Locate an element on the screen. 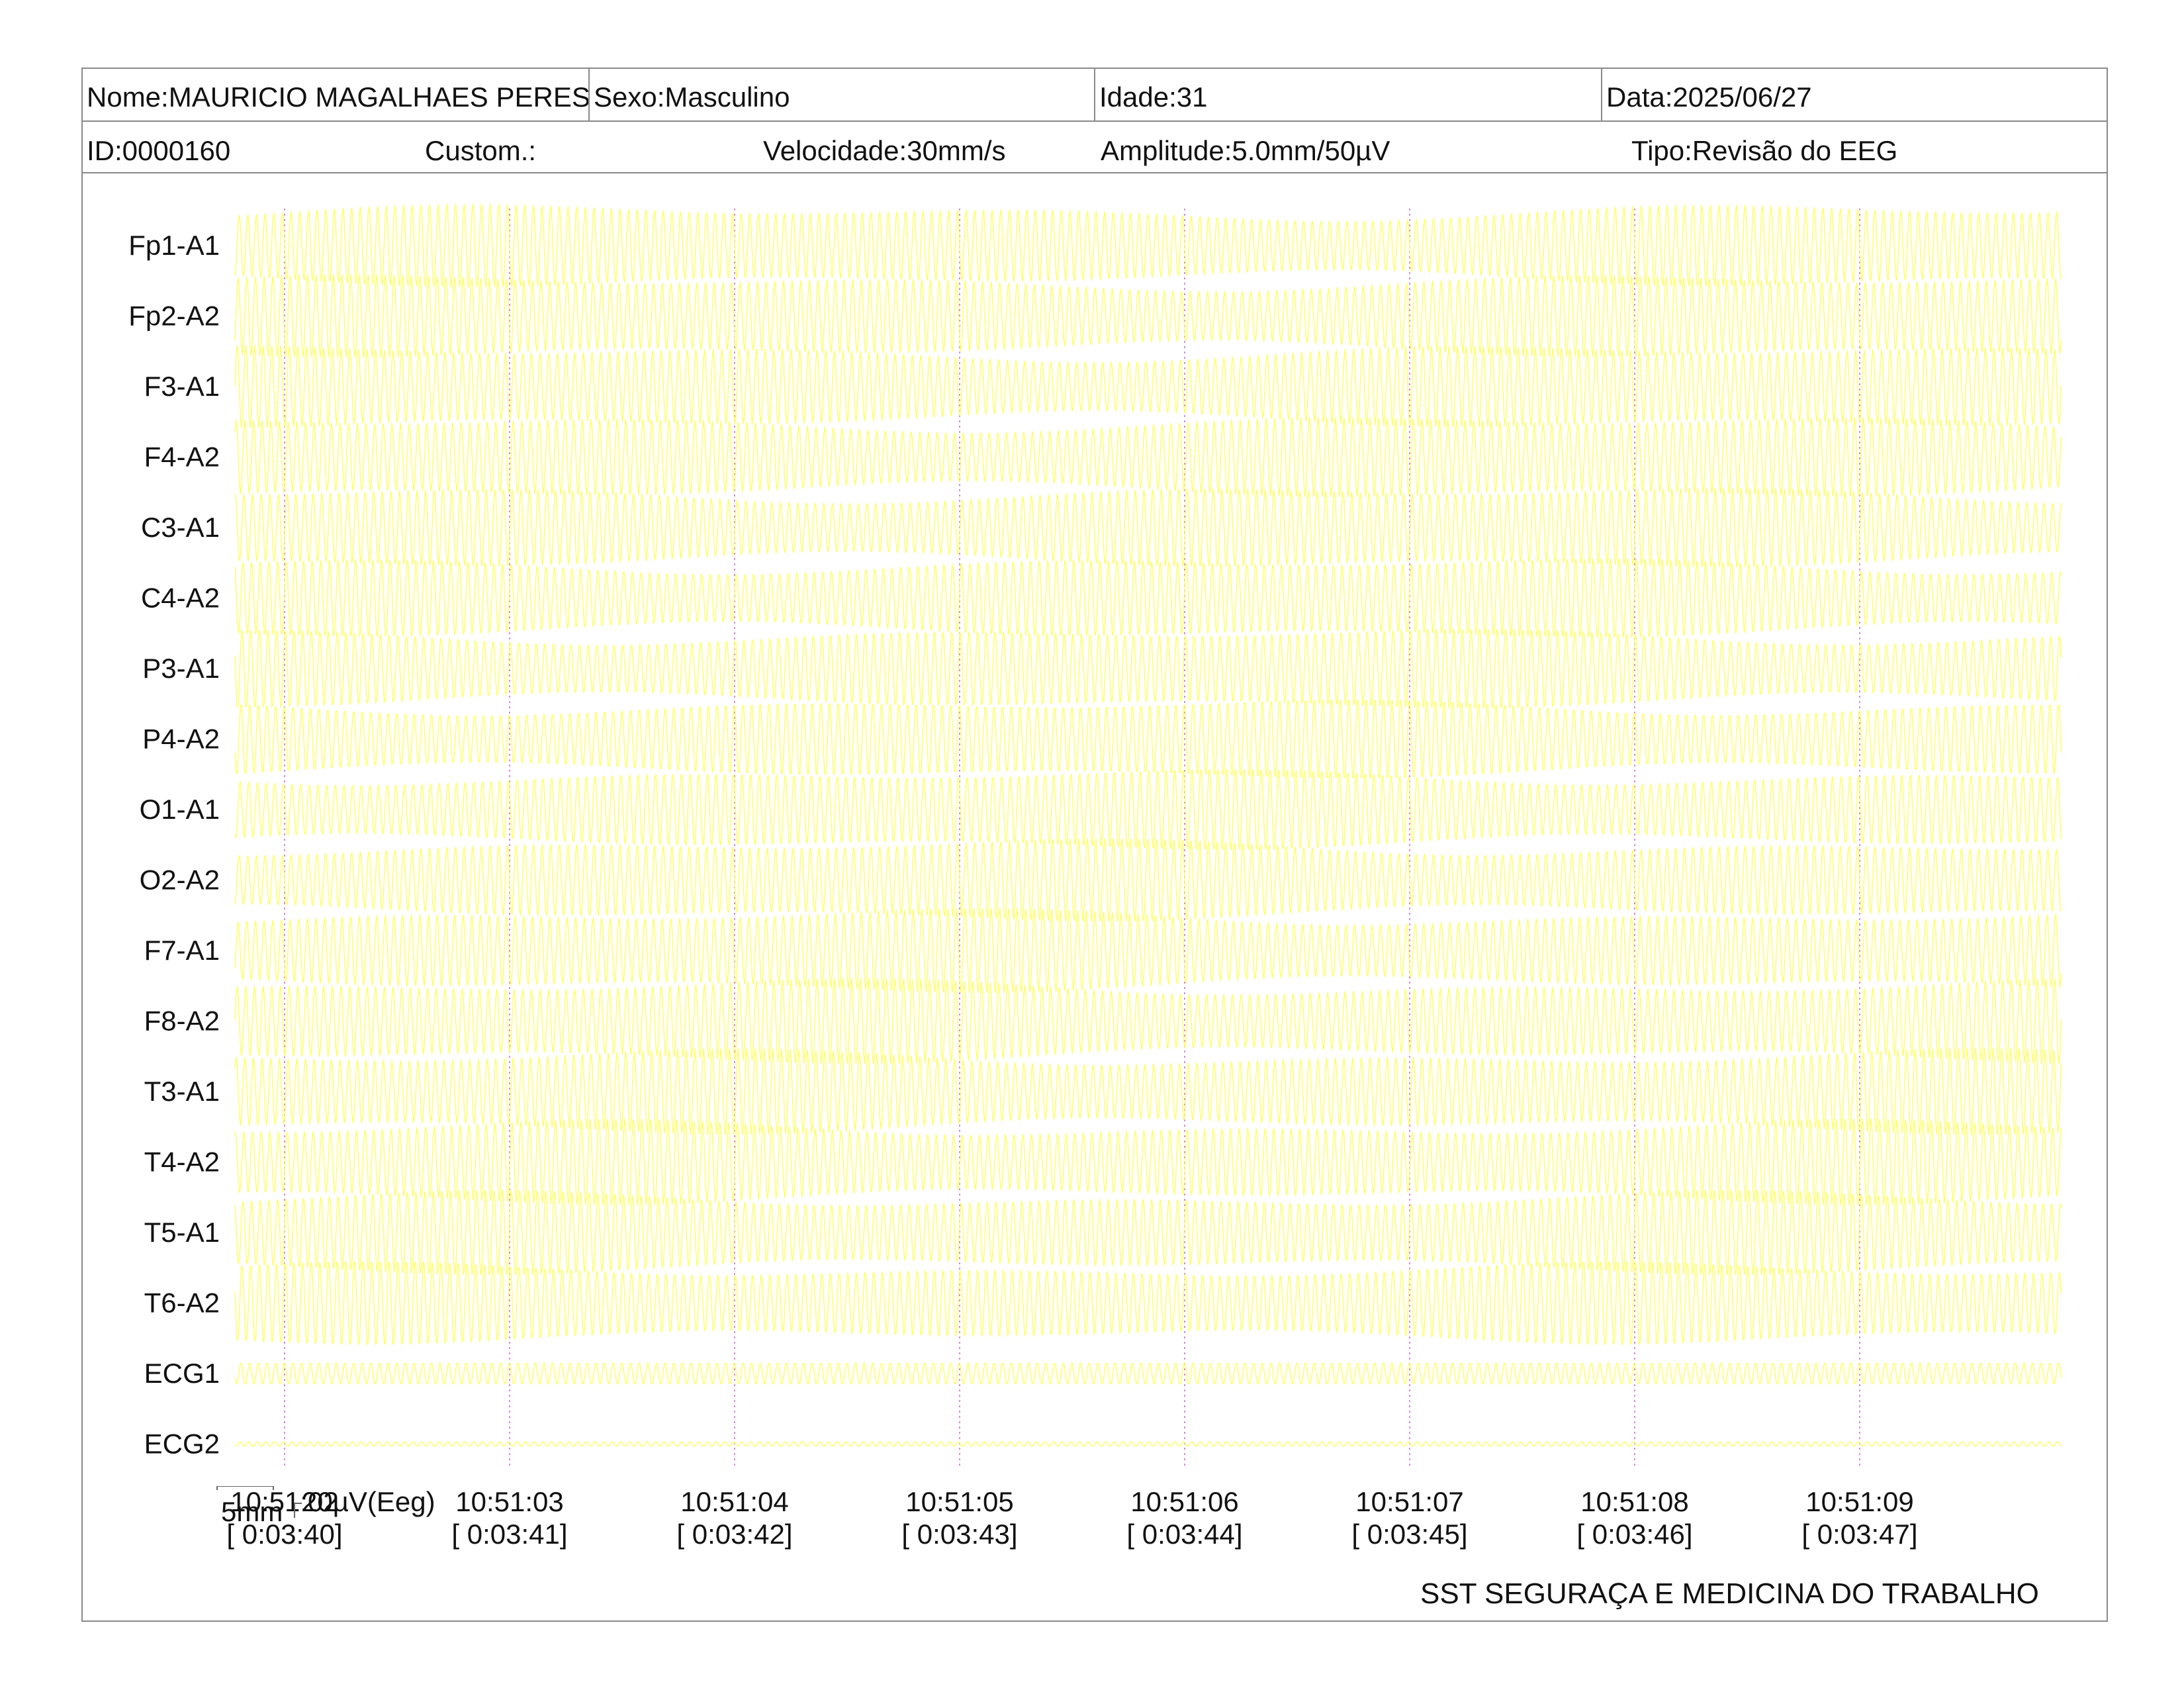 The width and height of the screenshot is (2184, 1688). elapsed-tick-label: [ 0:03:46] is located at coordinates (1634, 1534).